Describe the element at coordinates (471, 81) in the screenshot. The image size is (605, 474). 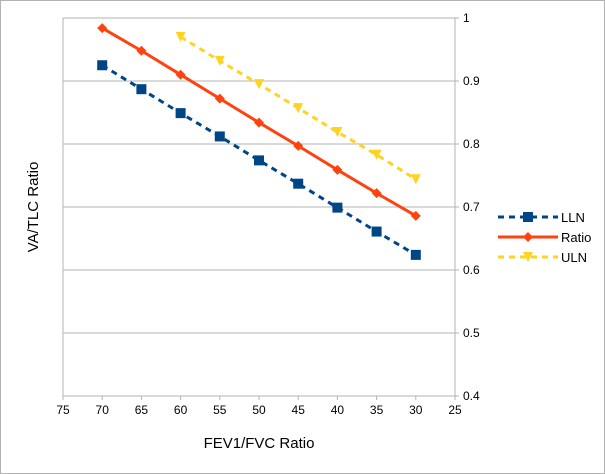
I see `y-tick-label: 0.9` at that location.